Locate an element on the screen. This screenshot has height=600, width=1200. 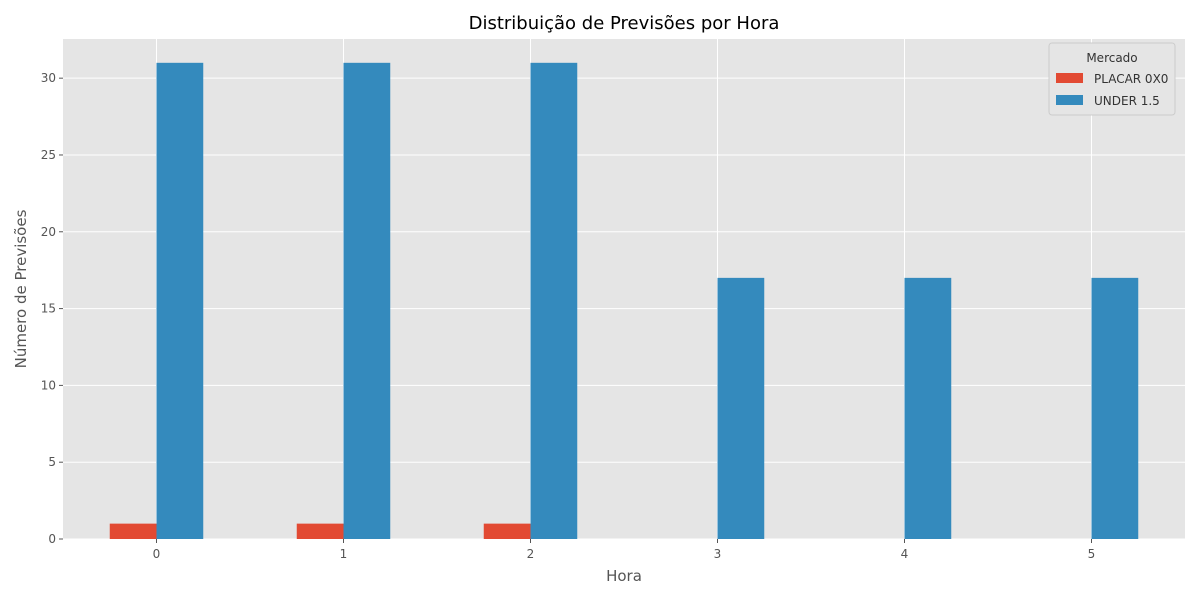
y-tick-label: 0 is located at coordinates (52, 539).